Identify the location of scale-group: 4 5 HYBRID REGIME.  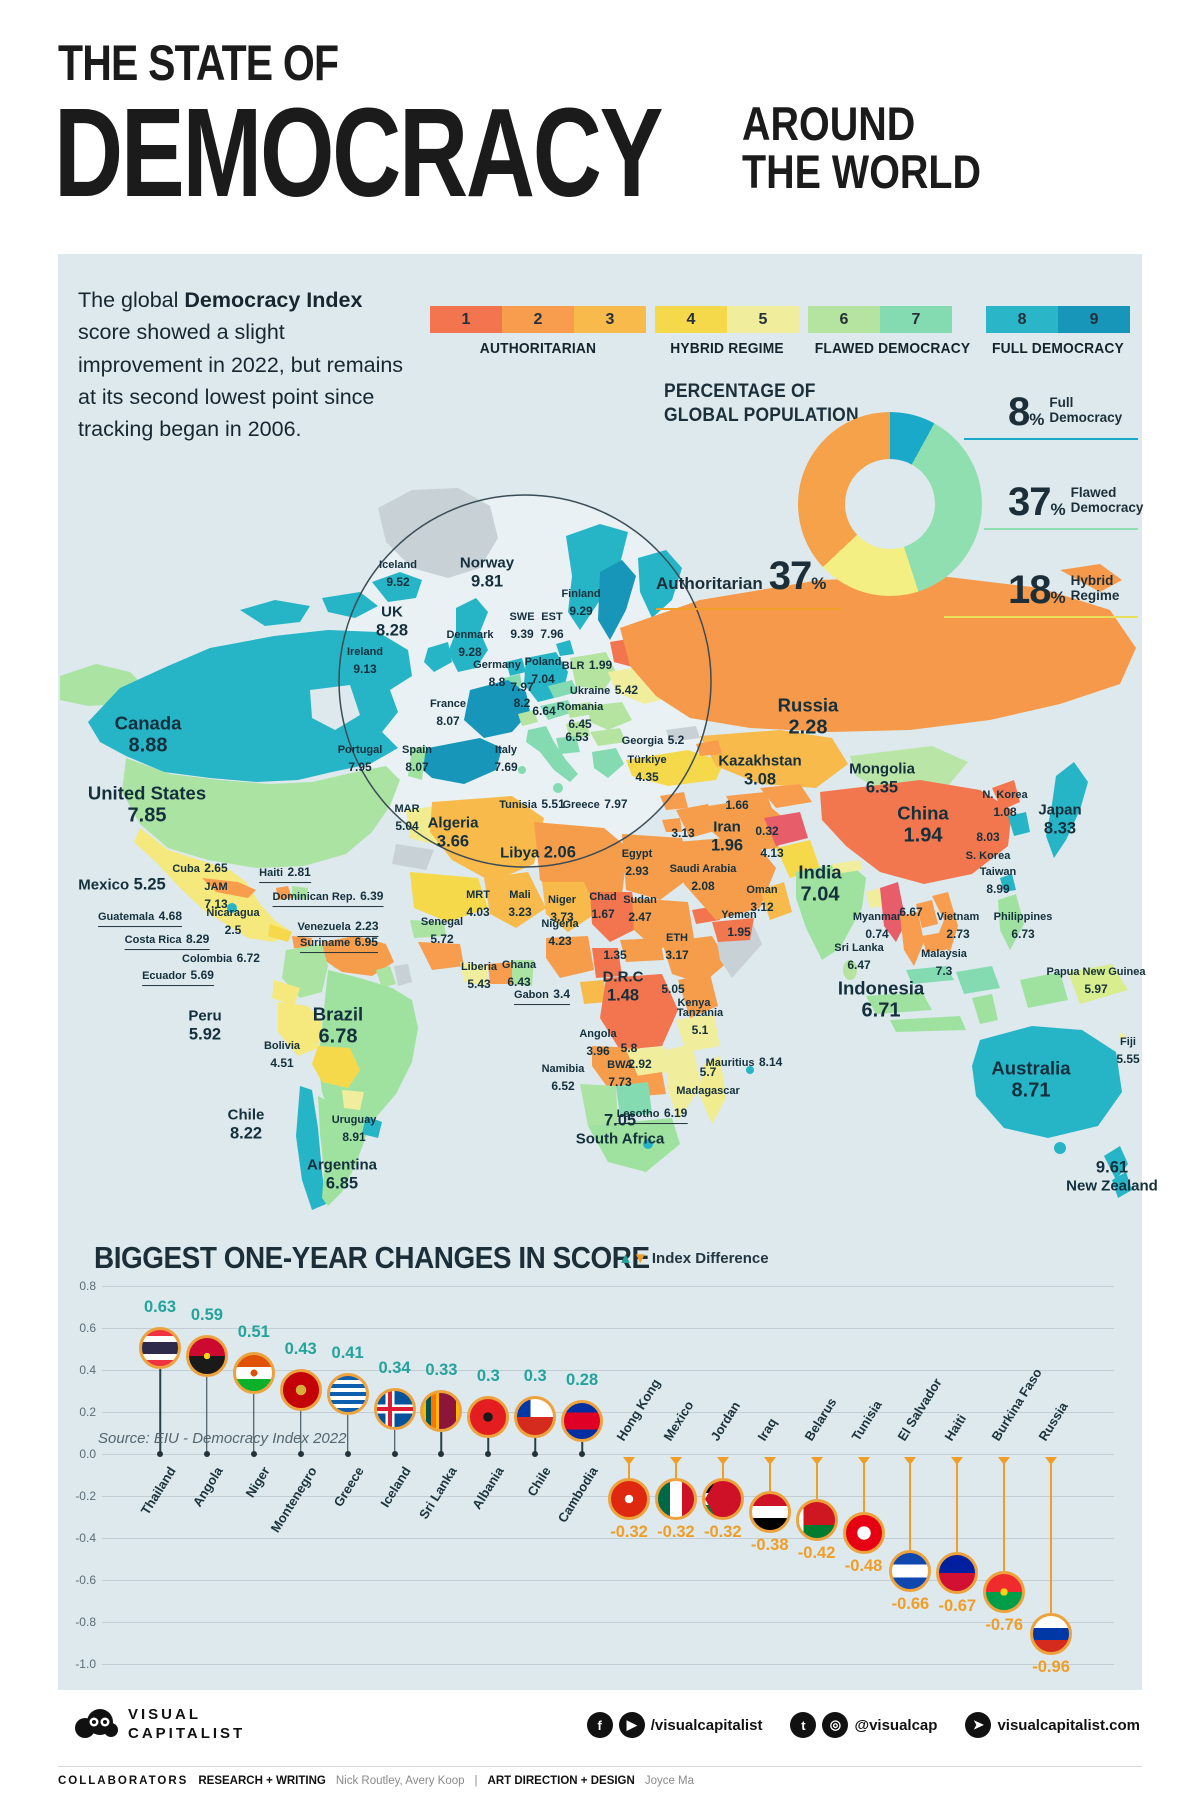
(727, 331).